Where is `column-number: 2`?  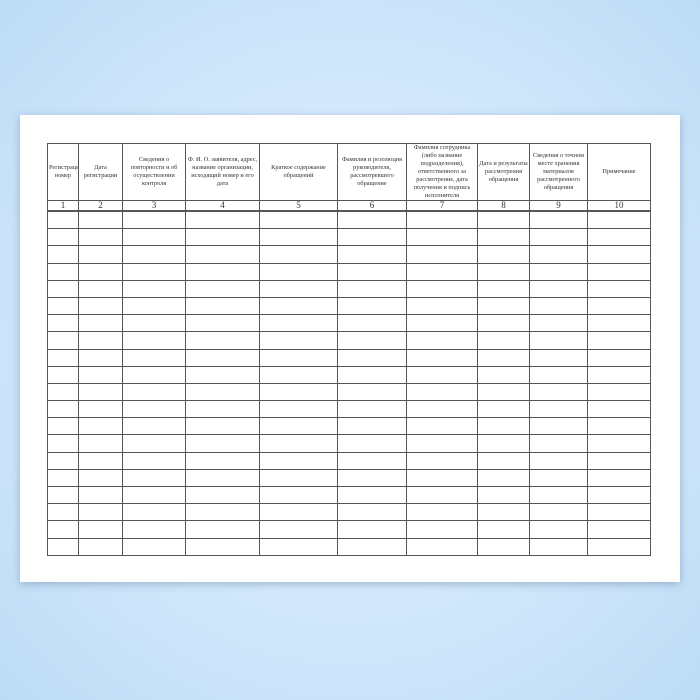
column-number: 2 is located at coordinates (100, 206).